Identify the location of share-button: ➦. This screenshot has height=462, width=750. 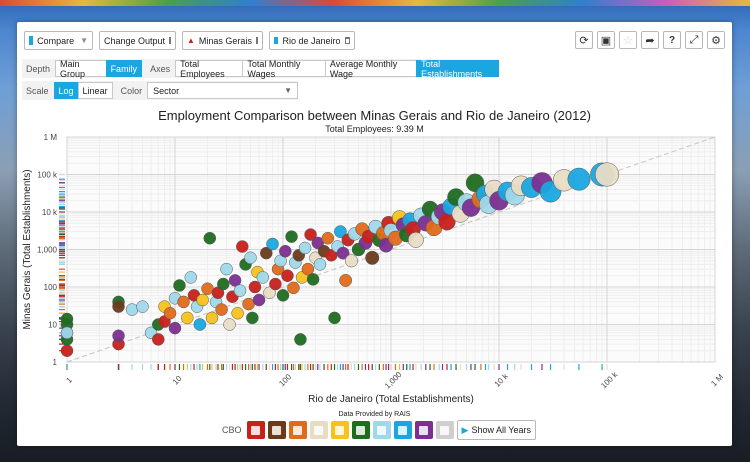
(650, 40).